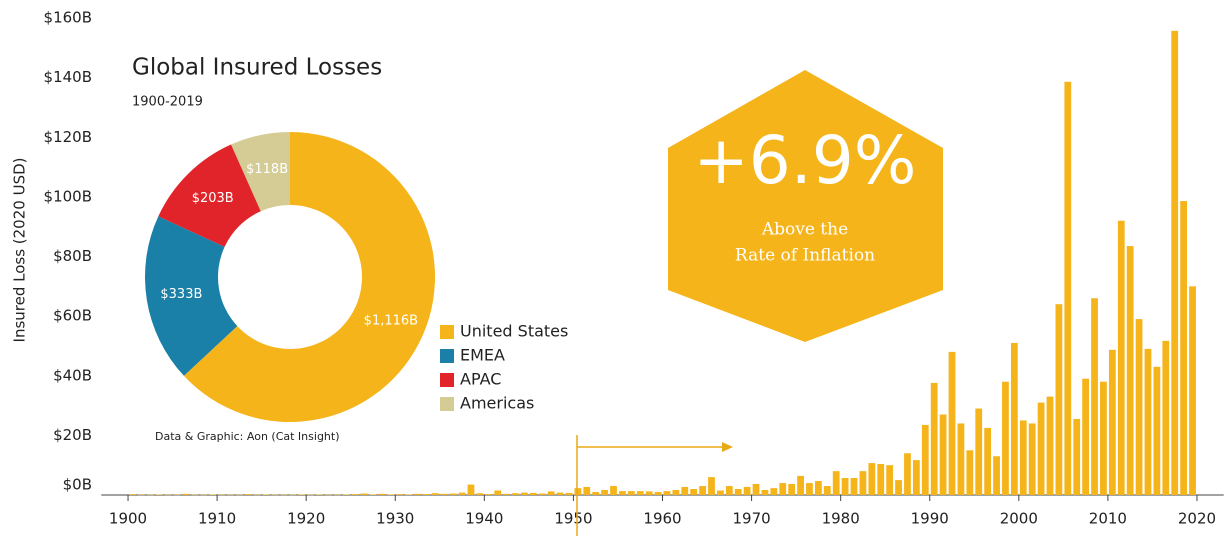 The height and width of the screenshot is (536, 1231). Describe the element at coordinates (514, 331) in the screenshot. I see `legend-label: United States` at that location.